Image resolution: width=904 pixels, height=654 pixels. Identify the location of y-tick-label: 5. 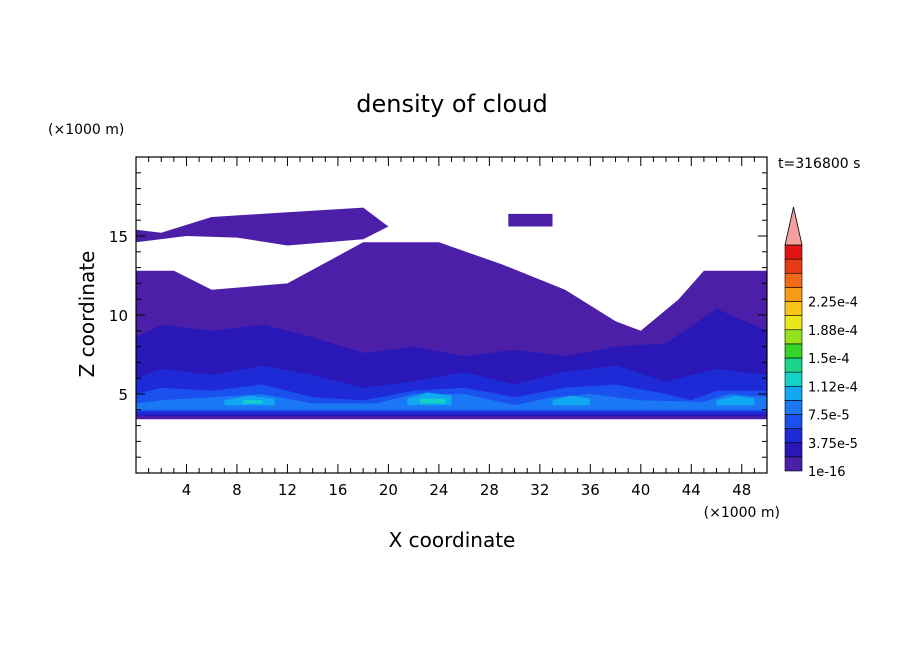
(123, 395).